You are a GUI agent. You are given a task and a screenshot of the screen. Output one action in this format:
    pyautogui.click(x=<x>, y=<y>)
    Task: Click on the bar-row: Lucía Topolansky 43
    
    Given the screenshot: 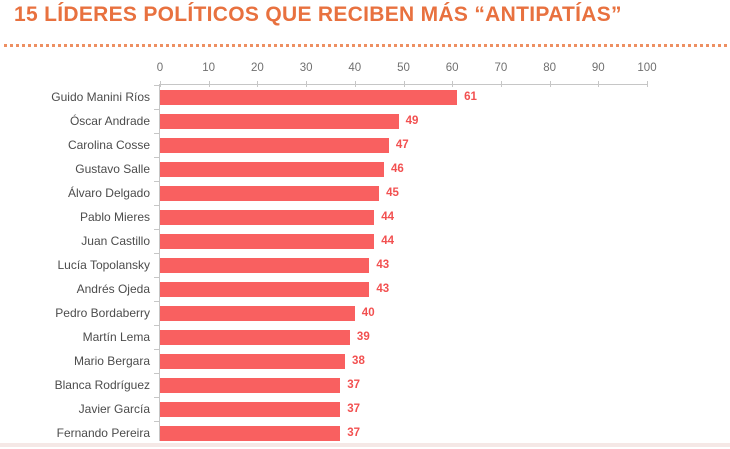 What is the action you would take?
    pyautogui.click(x=352, y=265)
    